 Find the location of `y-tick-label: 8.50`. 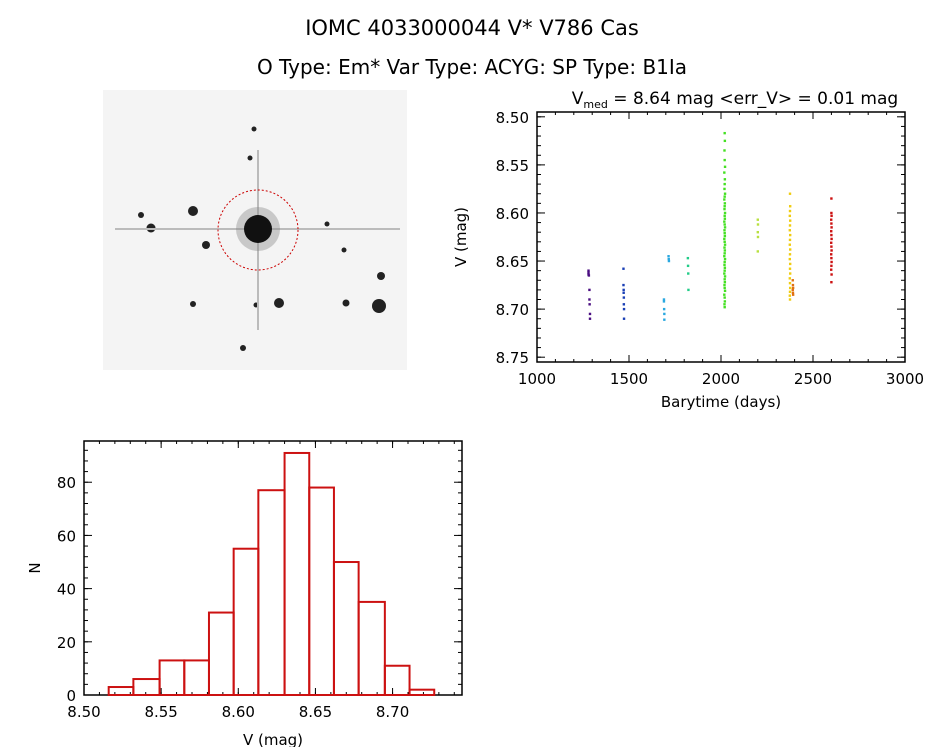

y-tick-label: 8.50 is located at coordinates (512, 118).